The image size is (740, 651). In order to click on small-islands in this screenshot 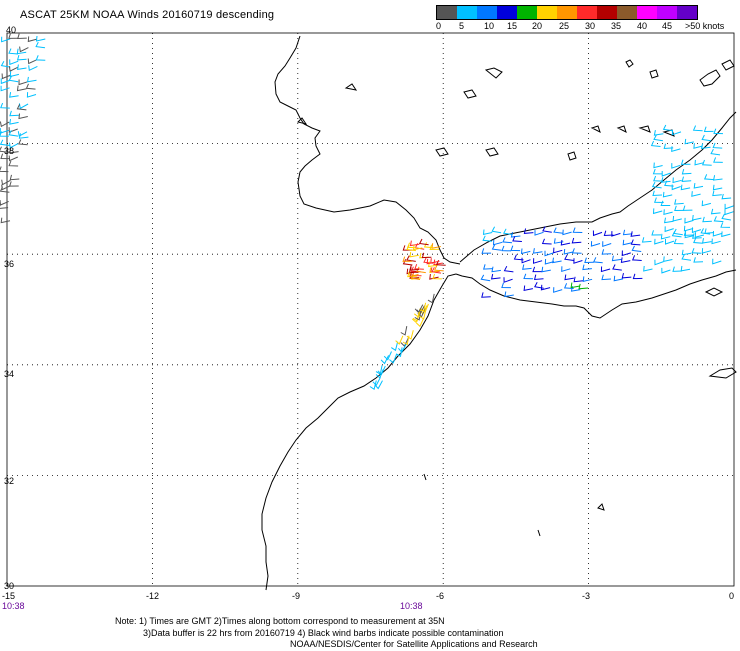, I will do `click(555, 114)`.